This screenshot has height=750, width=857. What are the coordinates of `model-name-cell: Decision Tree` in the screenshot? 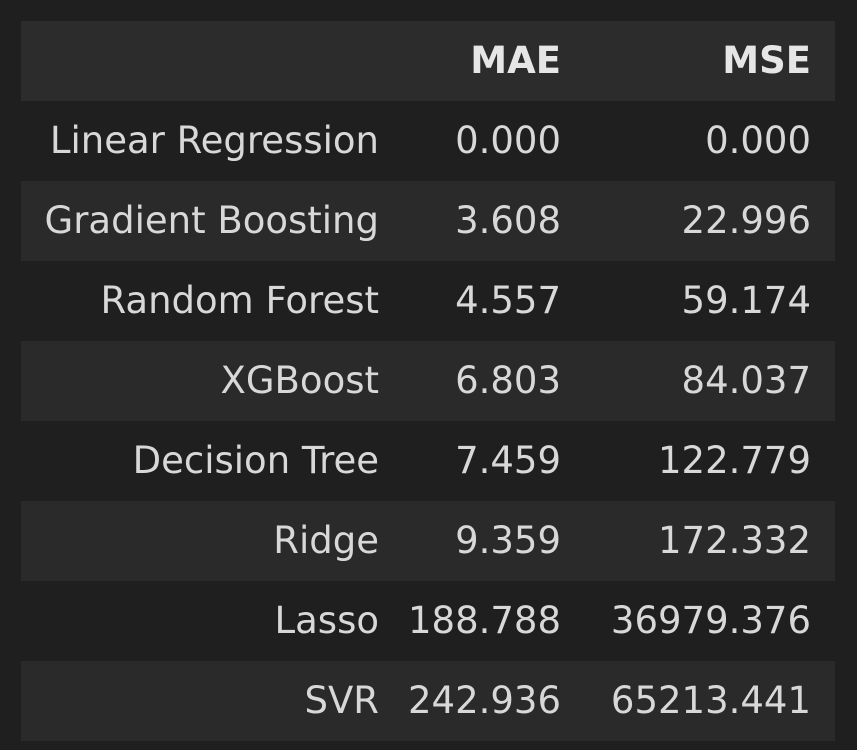 It's located at (255, 460).